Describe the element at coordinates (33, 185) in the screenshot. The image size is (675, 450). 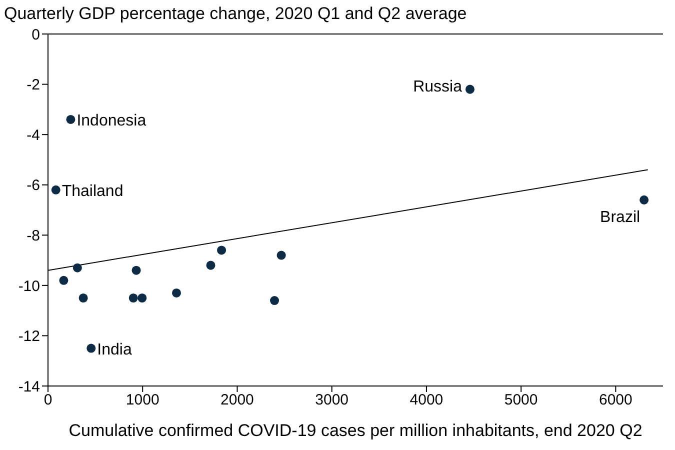
I see `y-tick-label: -6` at that location.